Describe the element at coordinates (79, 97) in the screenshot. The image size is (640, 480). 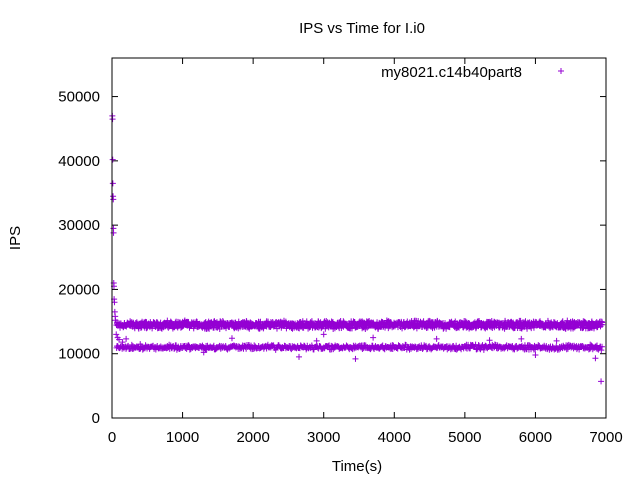
I see `y-tick-label: 50000` at that location.